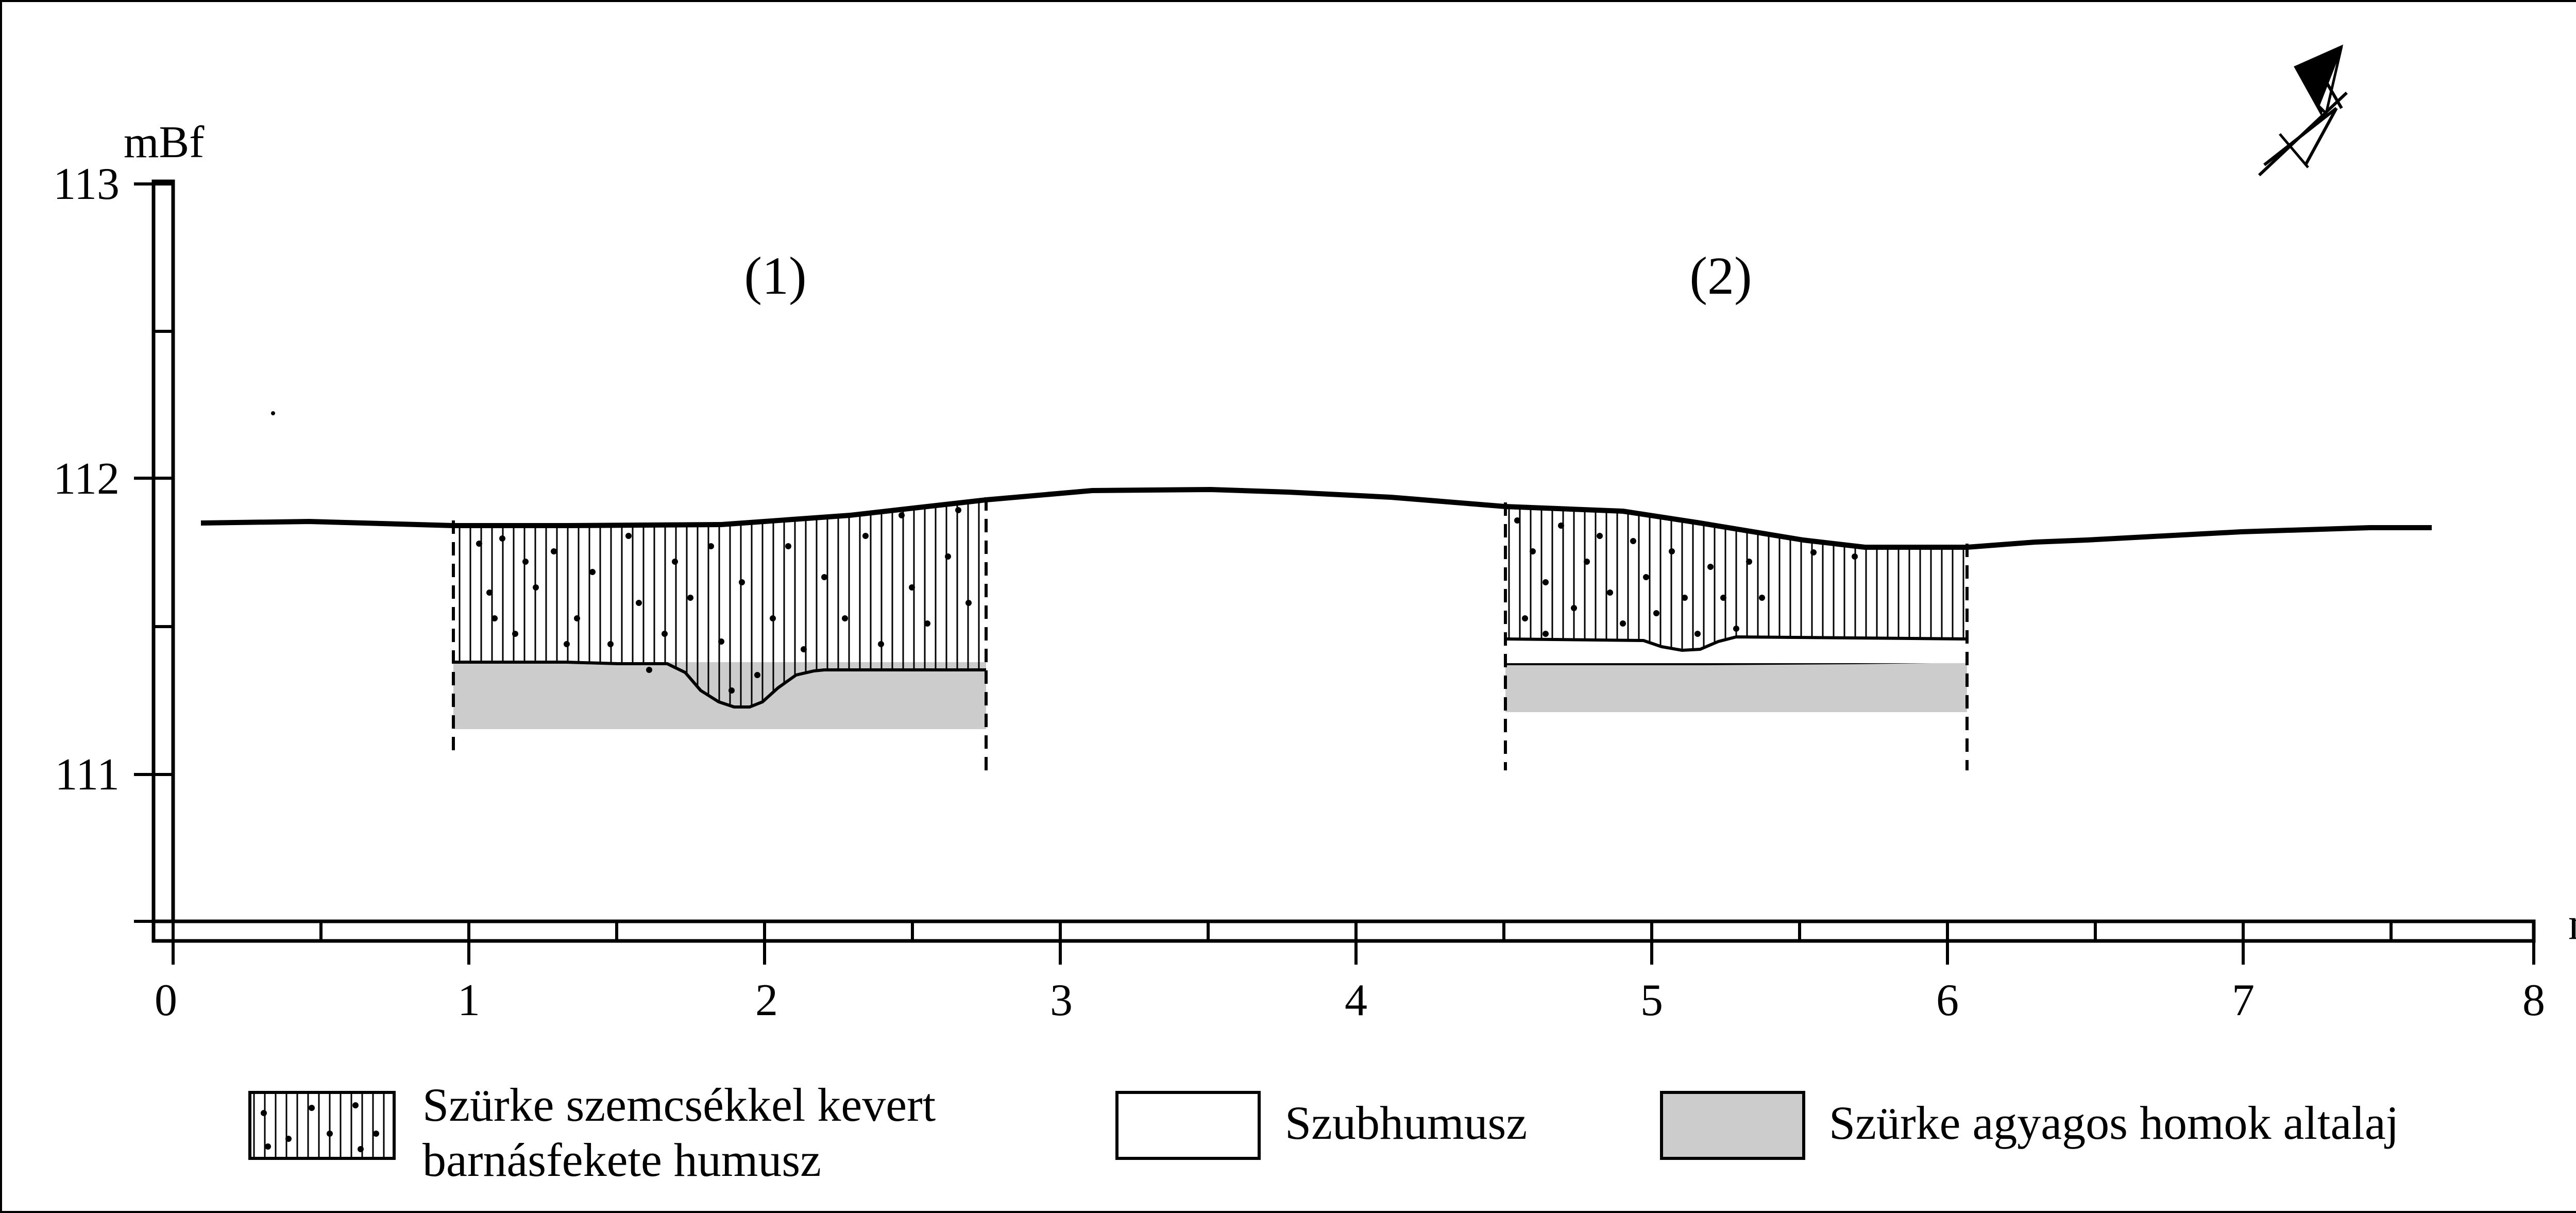 The width and height of the screenshot is (2576, 1213). What do you see at coordinates (166, 1000) in the screenshot?
I see `x-tick-label: 0` at bounding box center [166, 1000].